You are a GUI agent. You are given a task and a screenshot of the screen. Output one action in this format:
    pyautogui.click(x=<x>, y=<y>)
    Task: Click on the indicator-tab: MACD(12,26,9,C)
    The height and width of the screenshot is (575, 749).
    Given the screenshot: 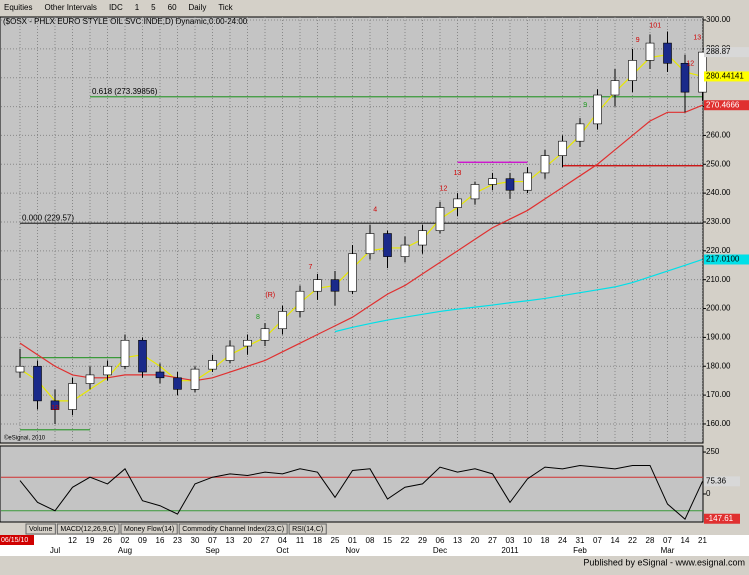 What is the action you would take?
    pyautogui.click(x=88, y=529)
    